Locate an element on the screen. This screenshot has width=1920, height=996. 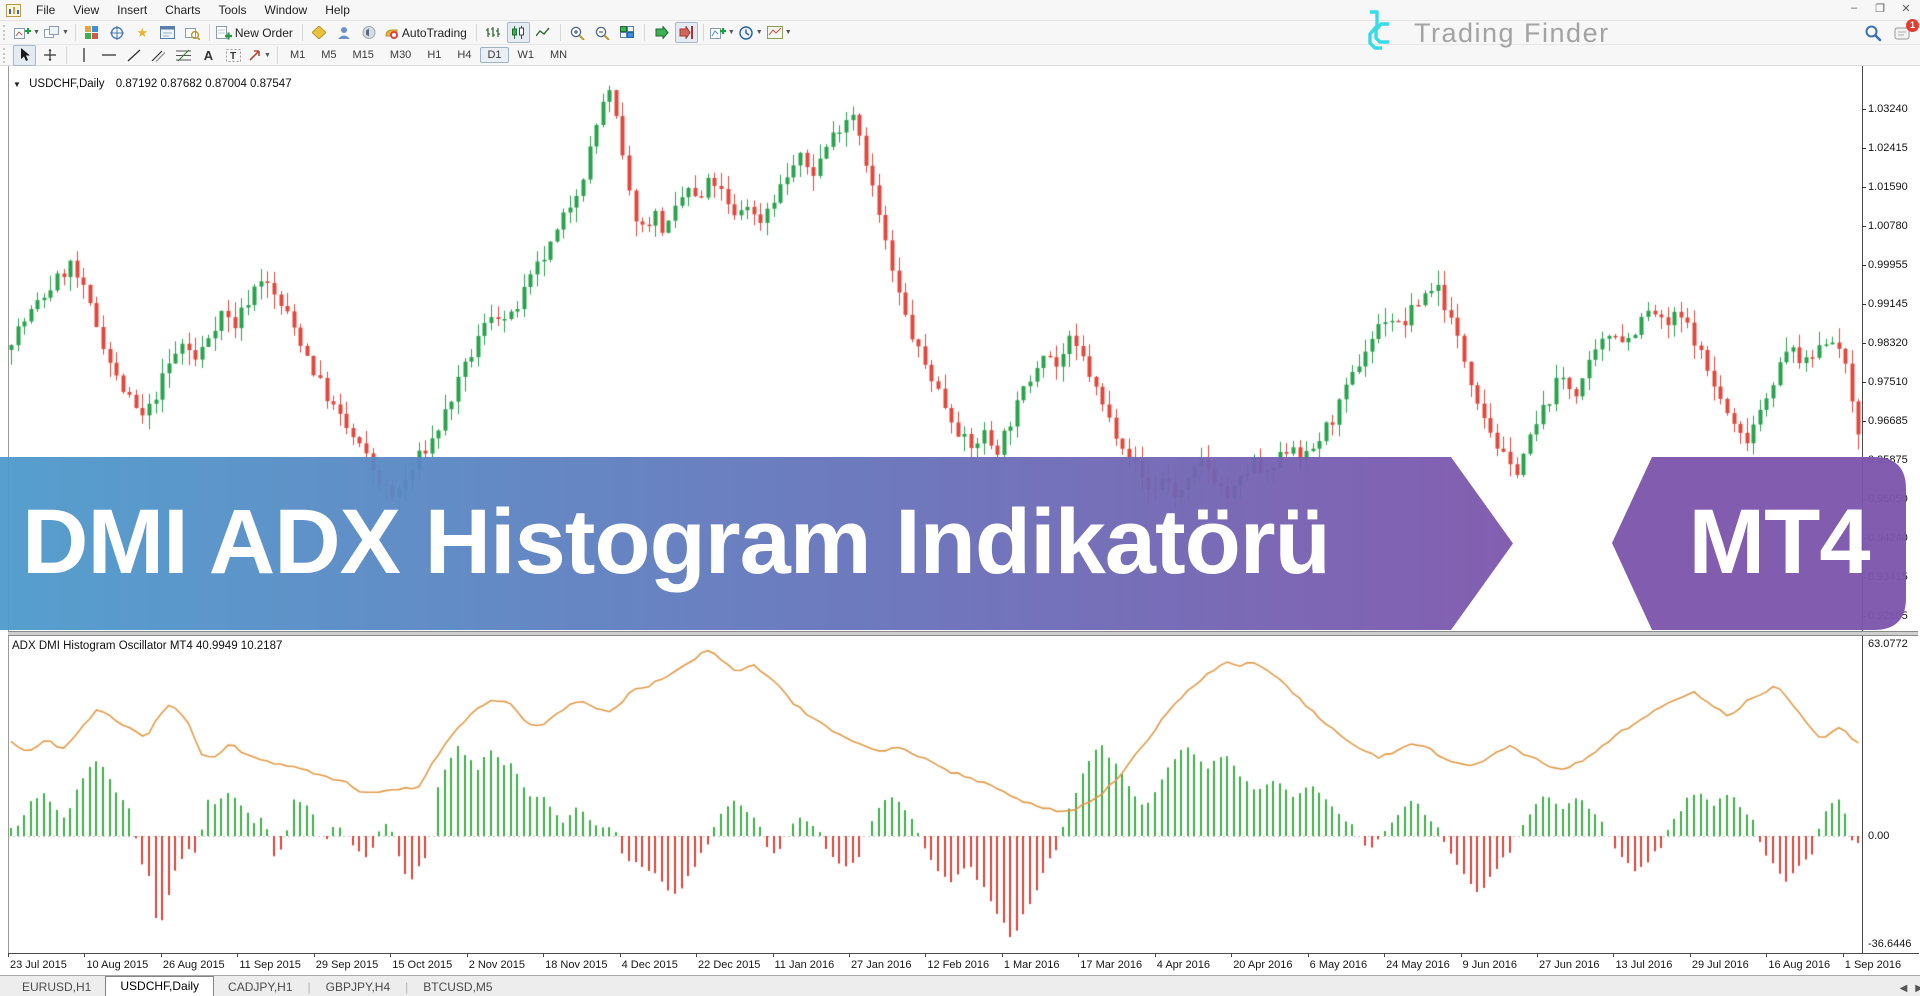
new-chart-button: ▼ is located at coordinates (27, 32).